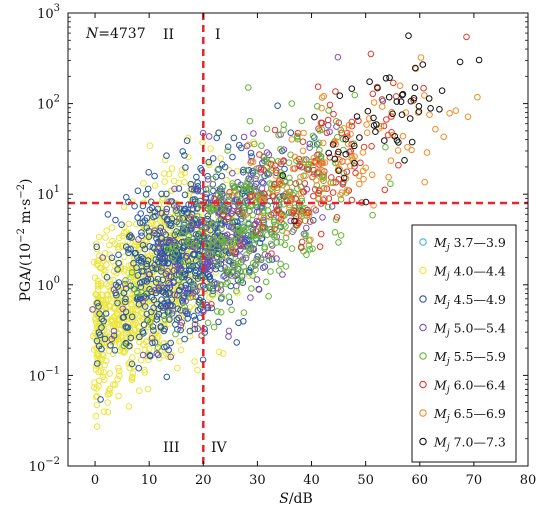 This screenshot has width=536, height=511. Describe the element at coordinates (95, 480) in the screenshot. I see `x-tick-label: 0` at that location.